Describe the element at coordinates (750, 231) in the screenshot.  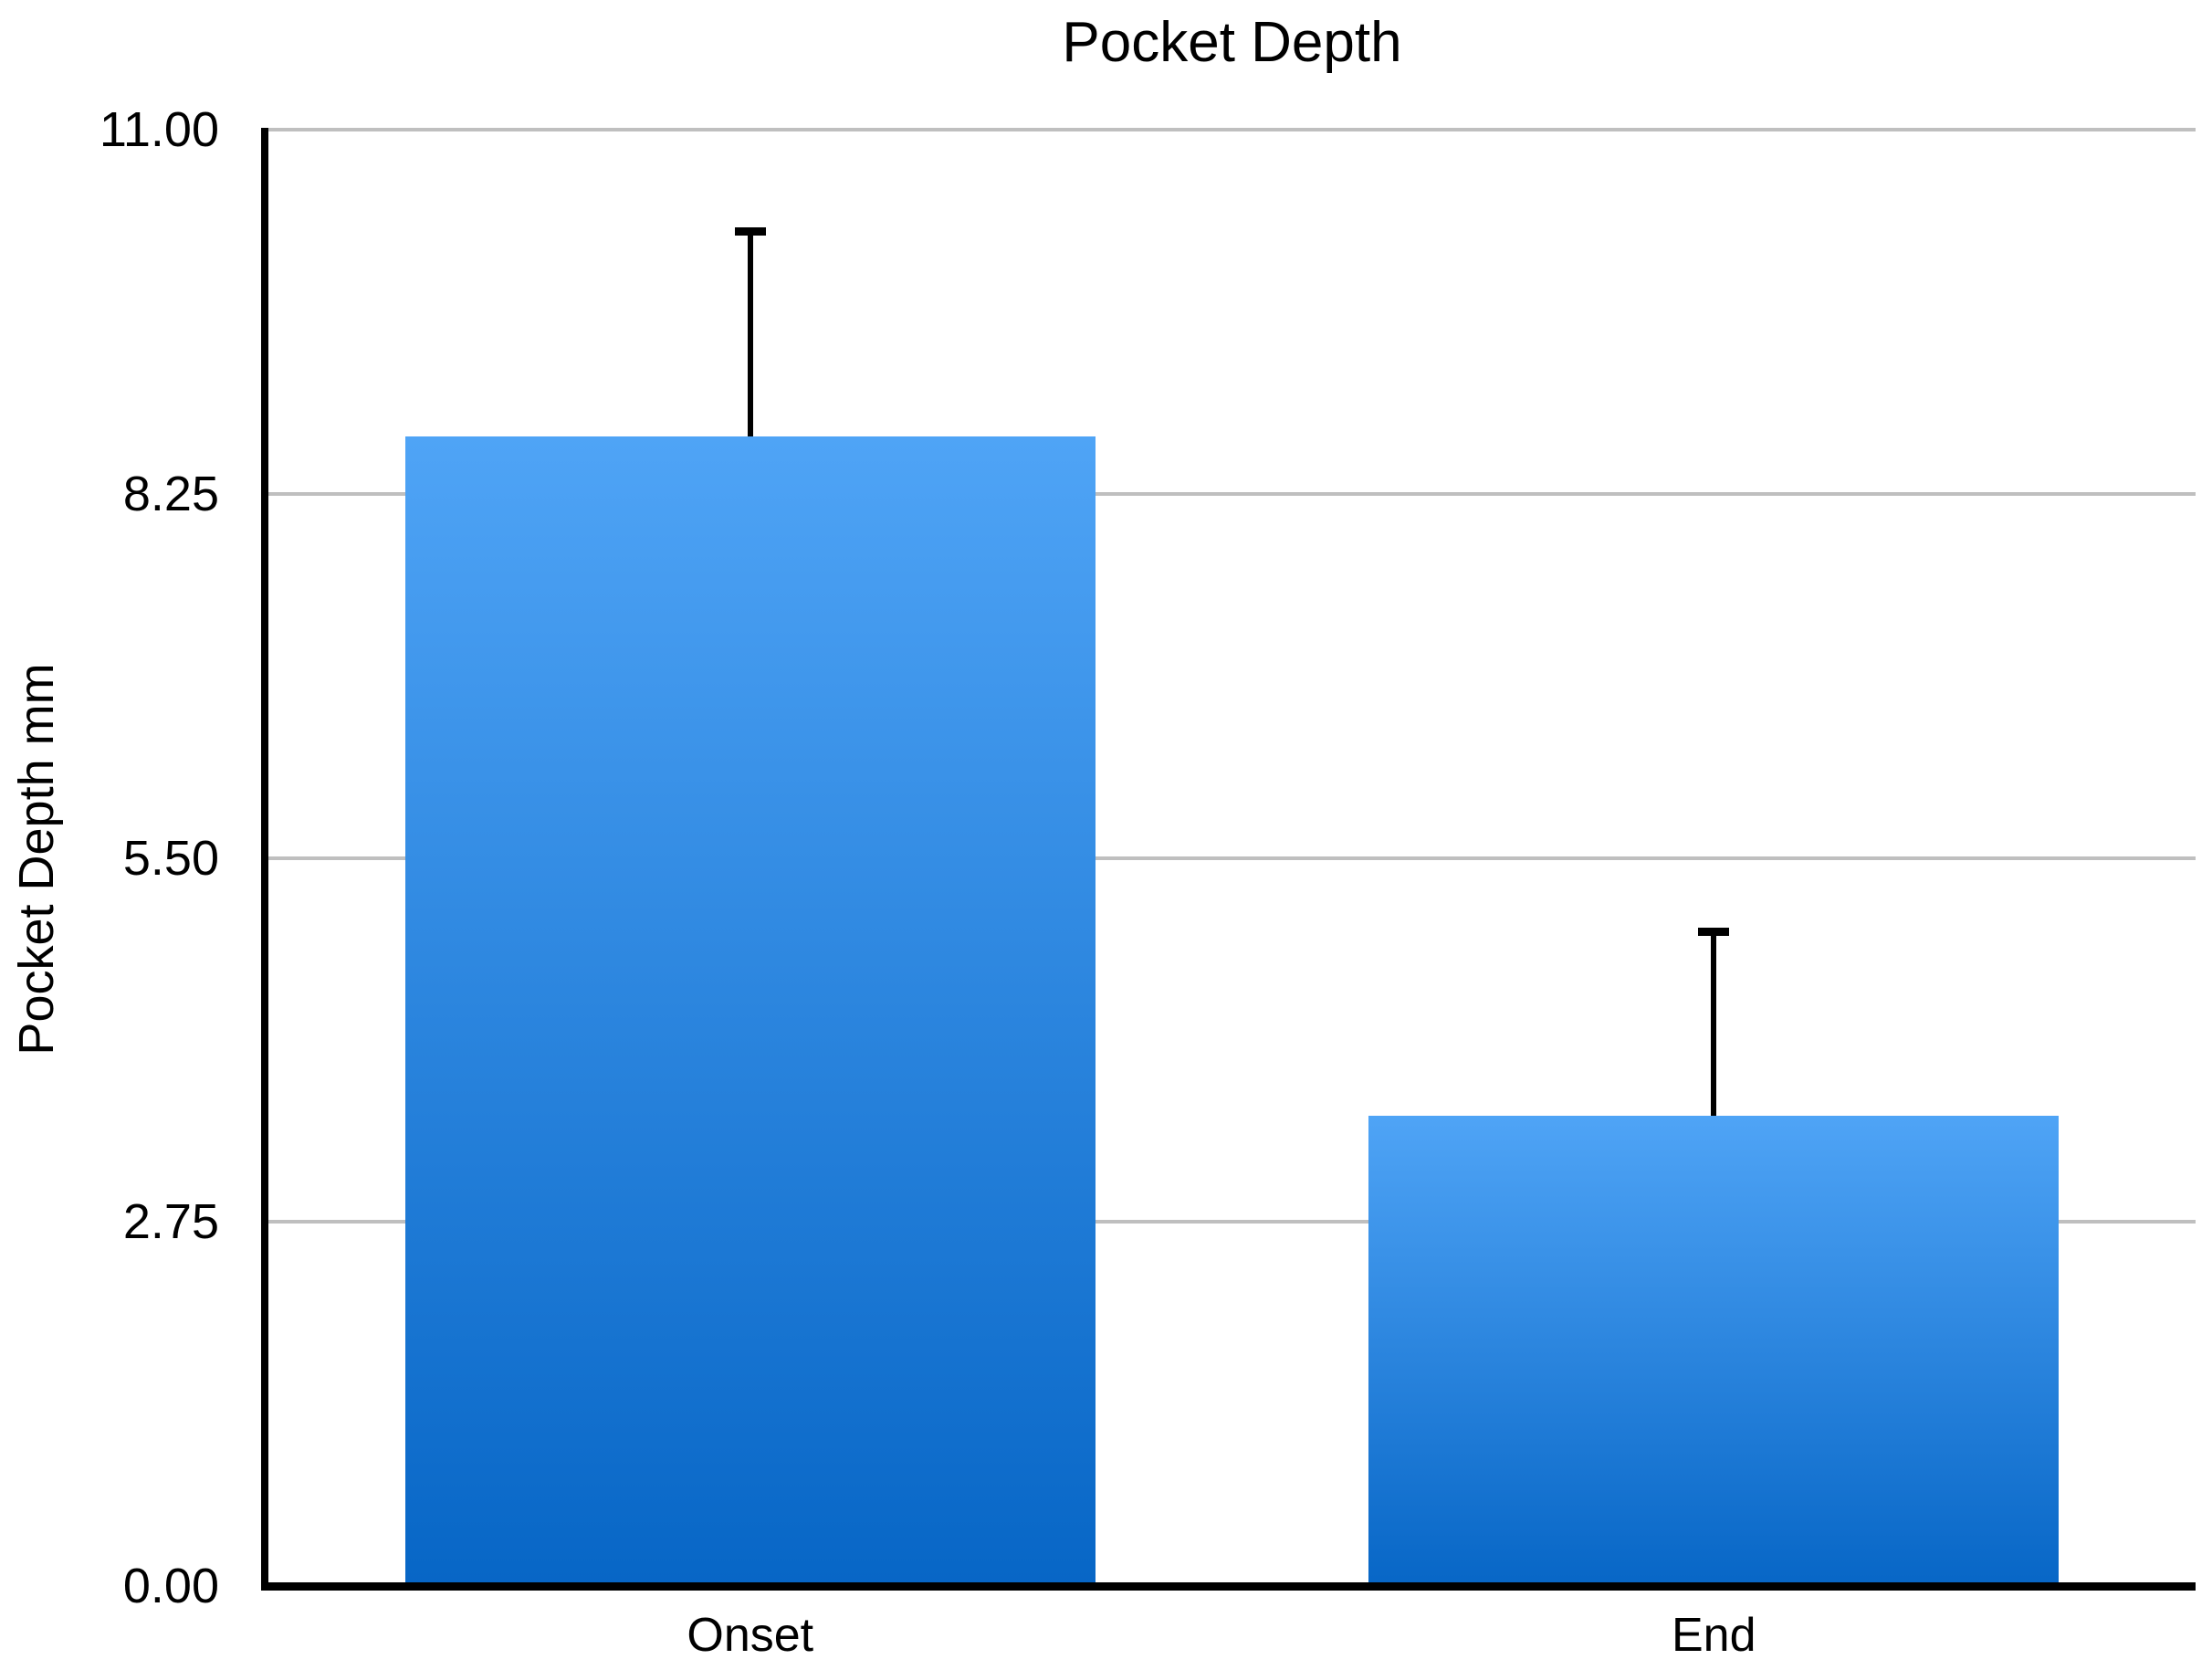
I see `error-bar-cap-onset` at that location.